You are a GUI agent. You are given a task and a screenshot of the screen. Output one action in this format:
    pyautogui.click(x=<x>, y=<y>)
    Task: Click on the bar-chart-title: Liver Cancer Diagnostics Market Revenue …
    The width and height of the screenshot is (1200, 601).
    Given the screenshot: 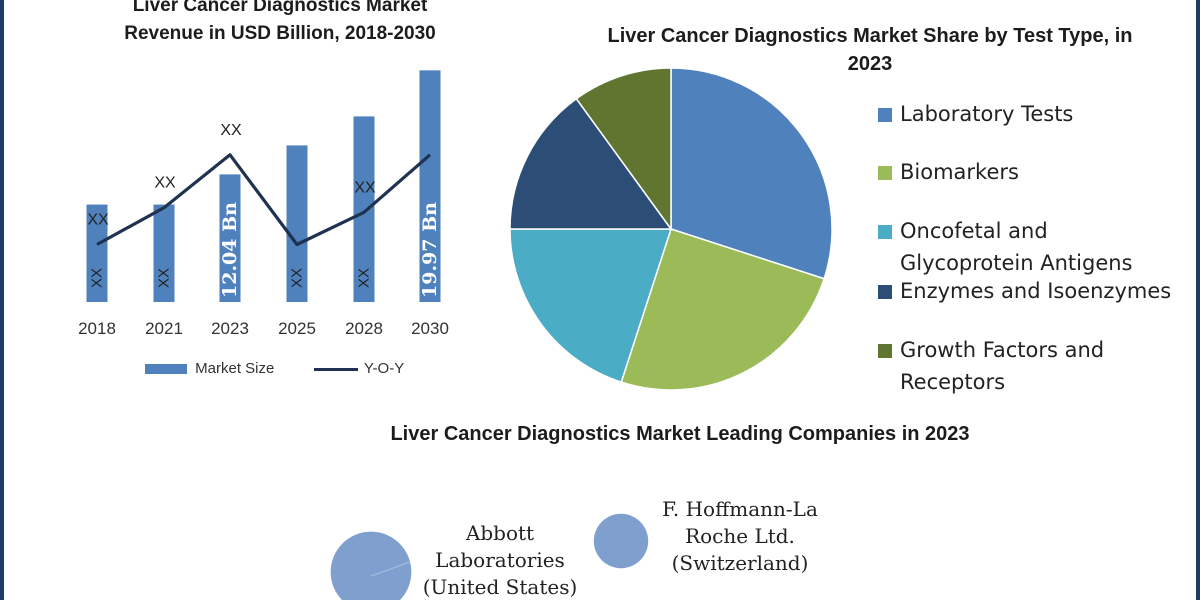 What is the action you would take?
    pyautogui.click(x=280, y=22)
    